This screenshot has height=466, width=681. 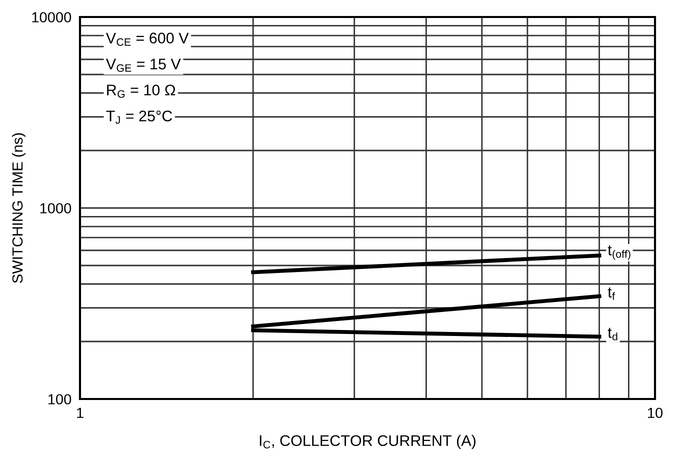 What do you see at coordinates (80, 413) in the screenshot?
I see `x-tick-label: 1` at bounding box center [80, 413].